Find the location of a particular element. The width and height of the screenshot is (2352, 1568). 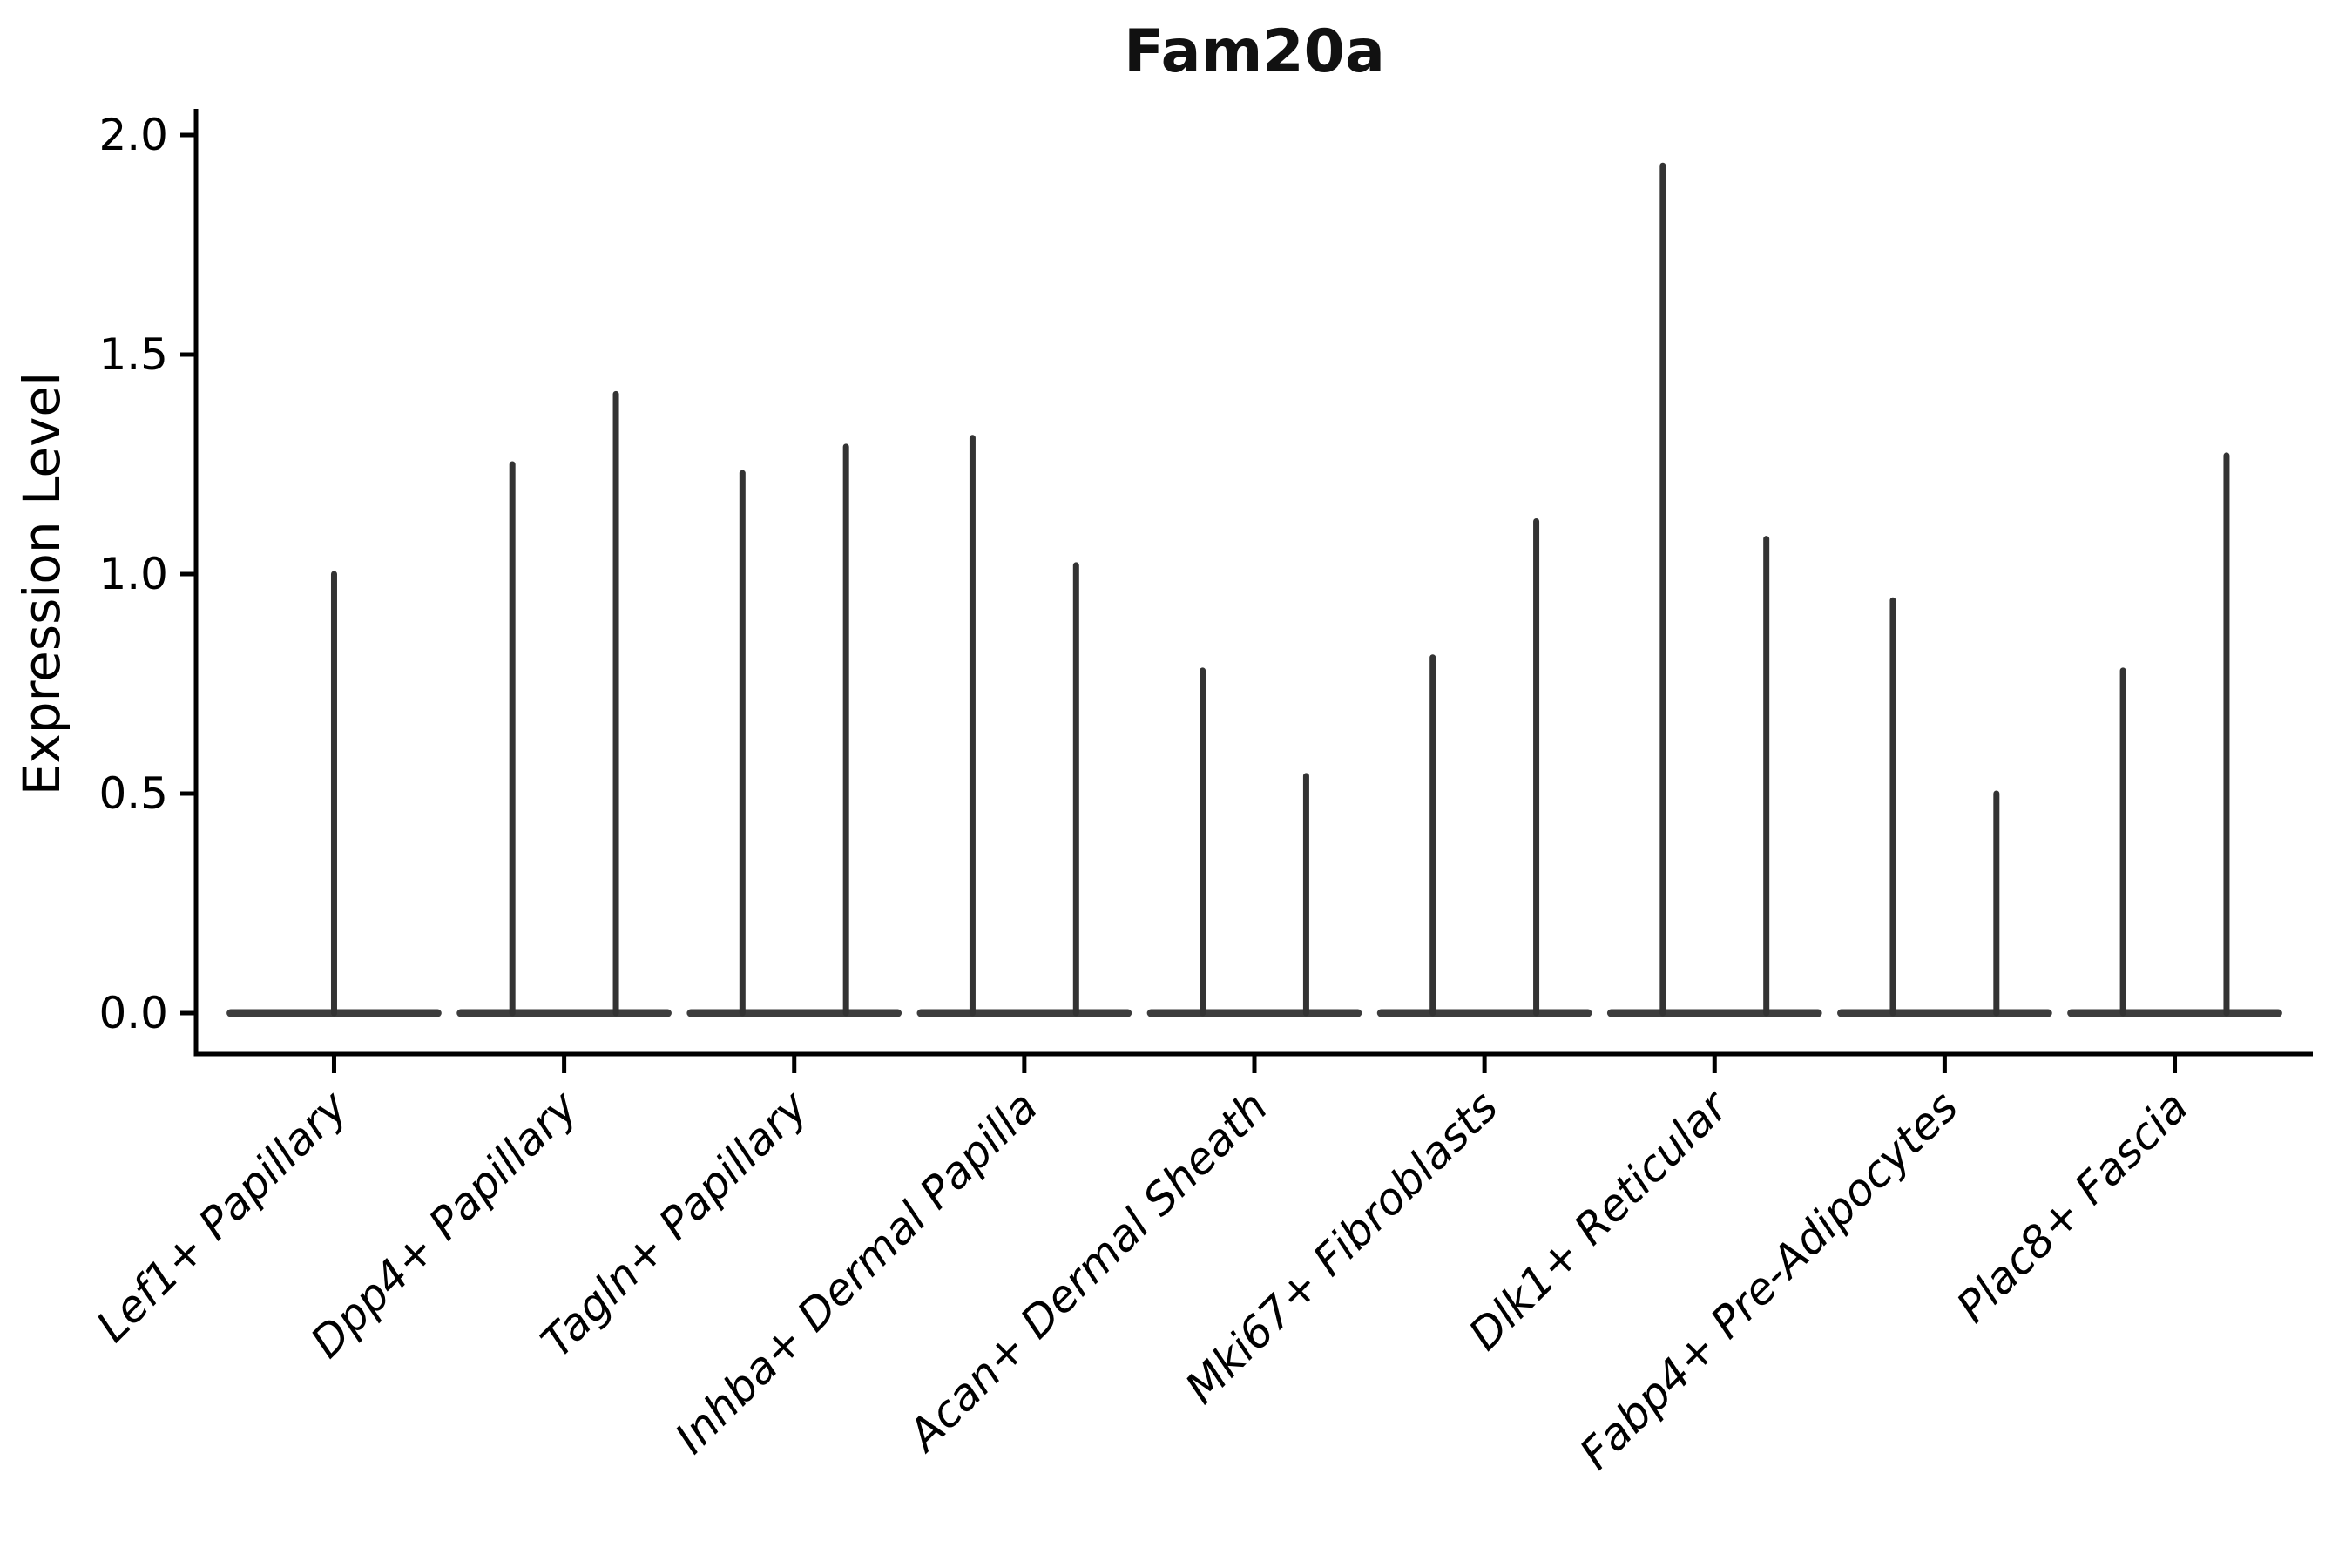

y-tick-label: 0.5 is located at coordinates (133, 793).